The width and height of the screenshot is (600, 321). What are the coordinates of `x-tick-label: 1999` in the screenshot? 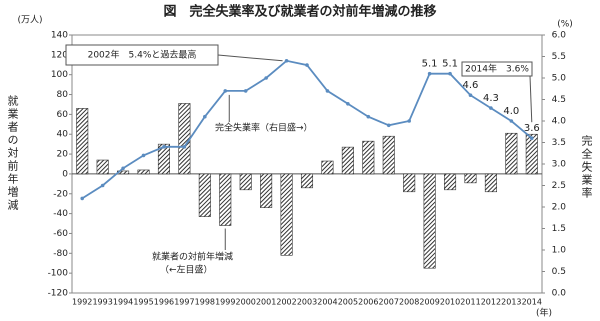 It's located at (225, 302).